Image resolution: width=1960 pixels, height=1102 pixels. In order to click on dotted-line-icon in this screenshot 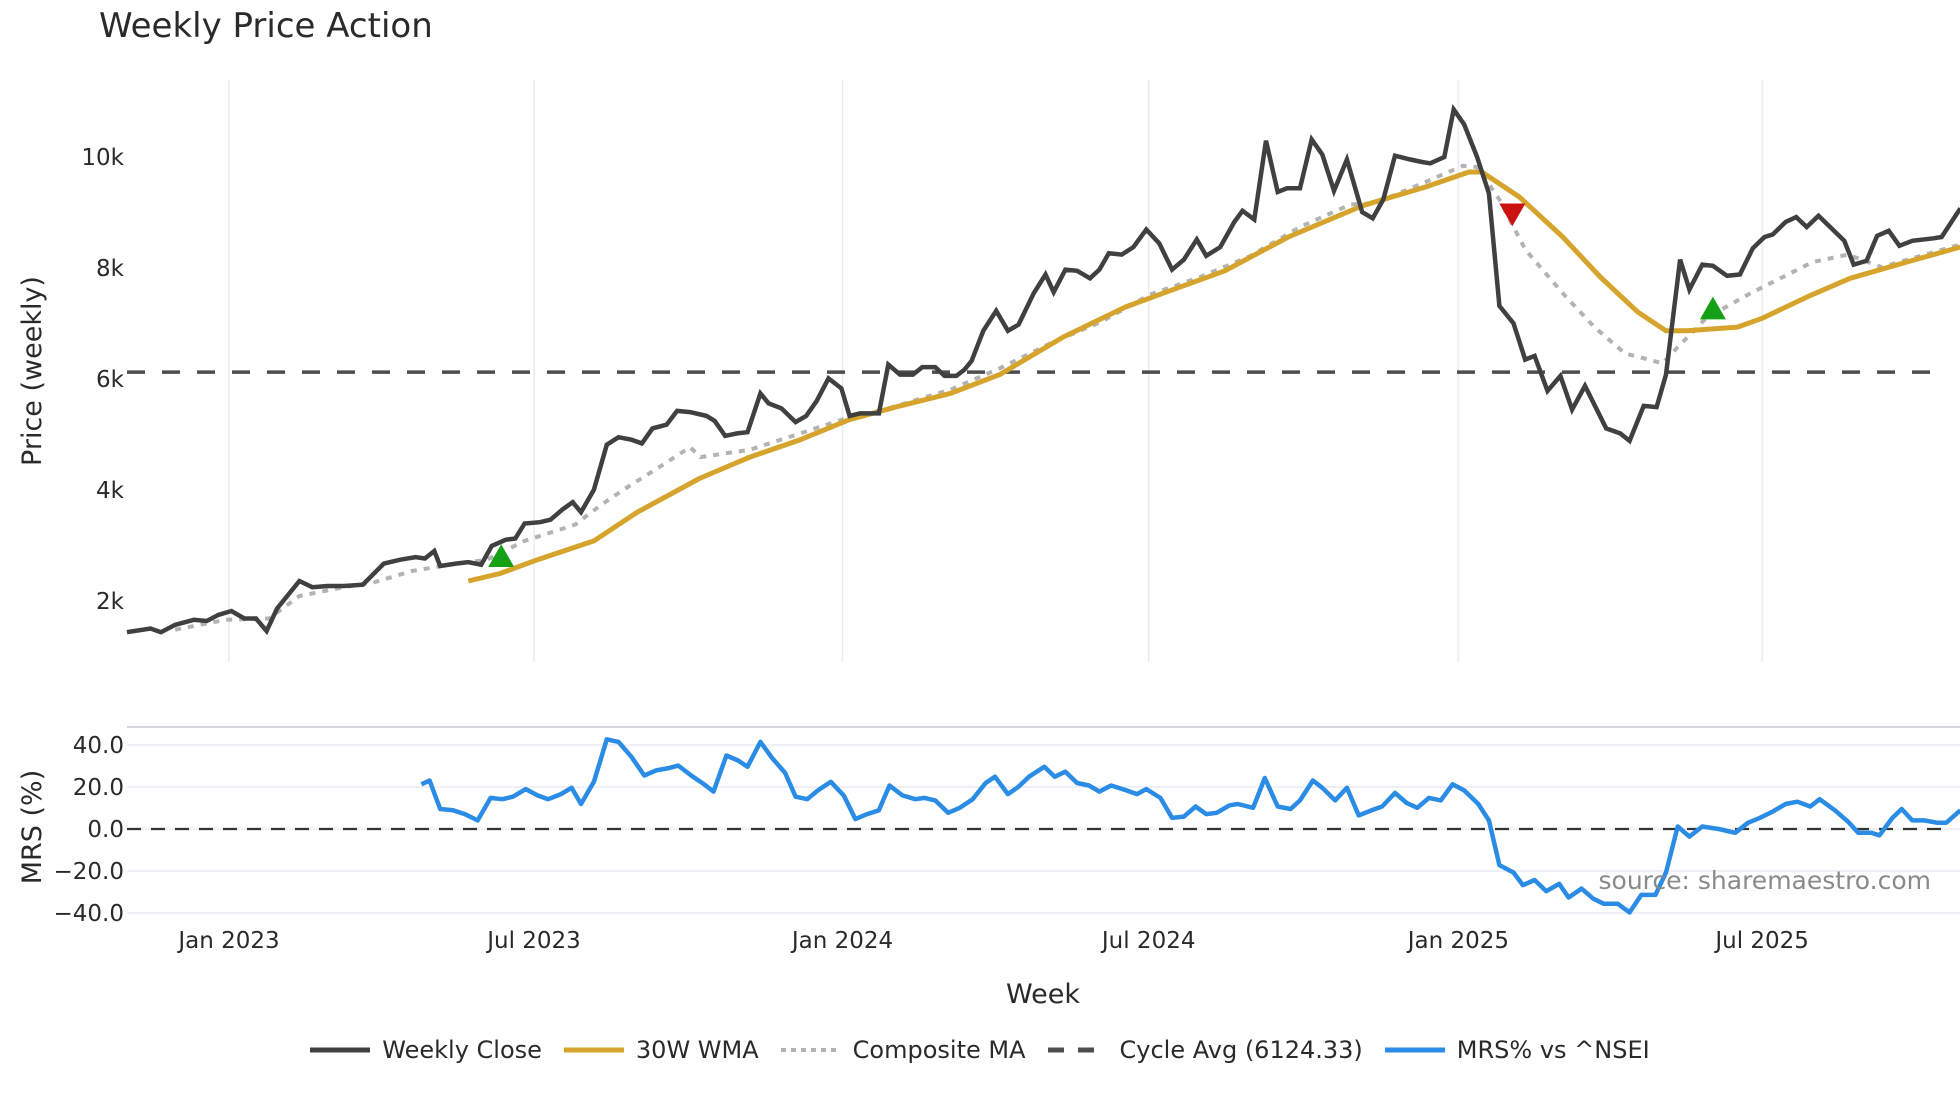, I will do `click(810, 1050)`.